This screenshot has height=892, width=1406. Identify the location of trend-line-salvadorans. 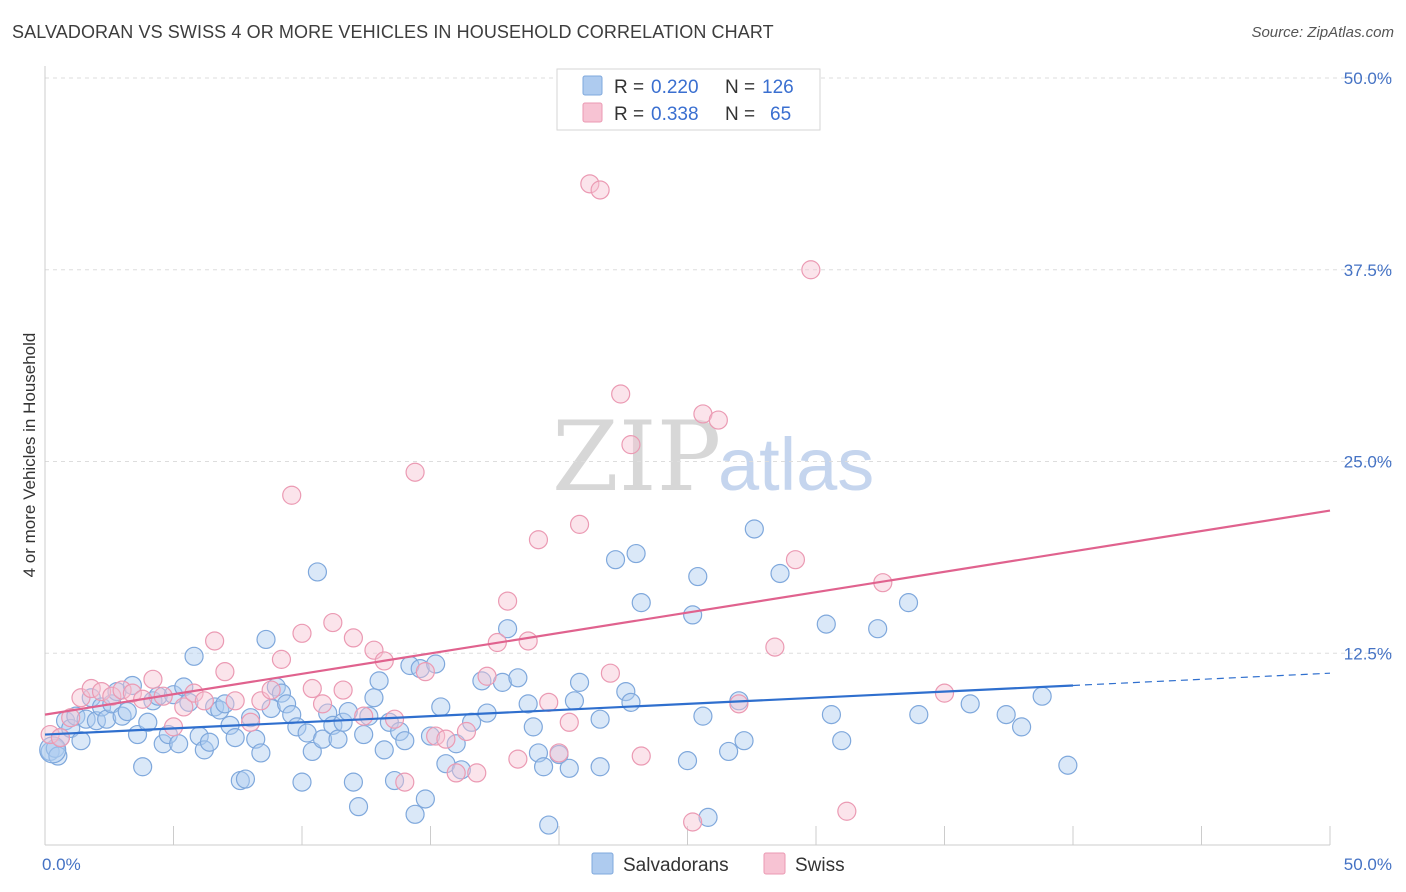
(559, 710).